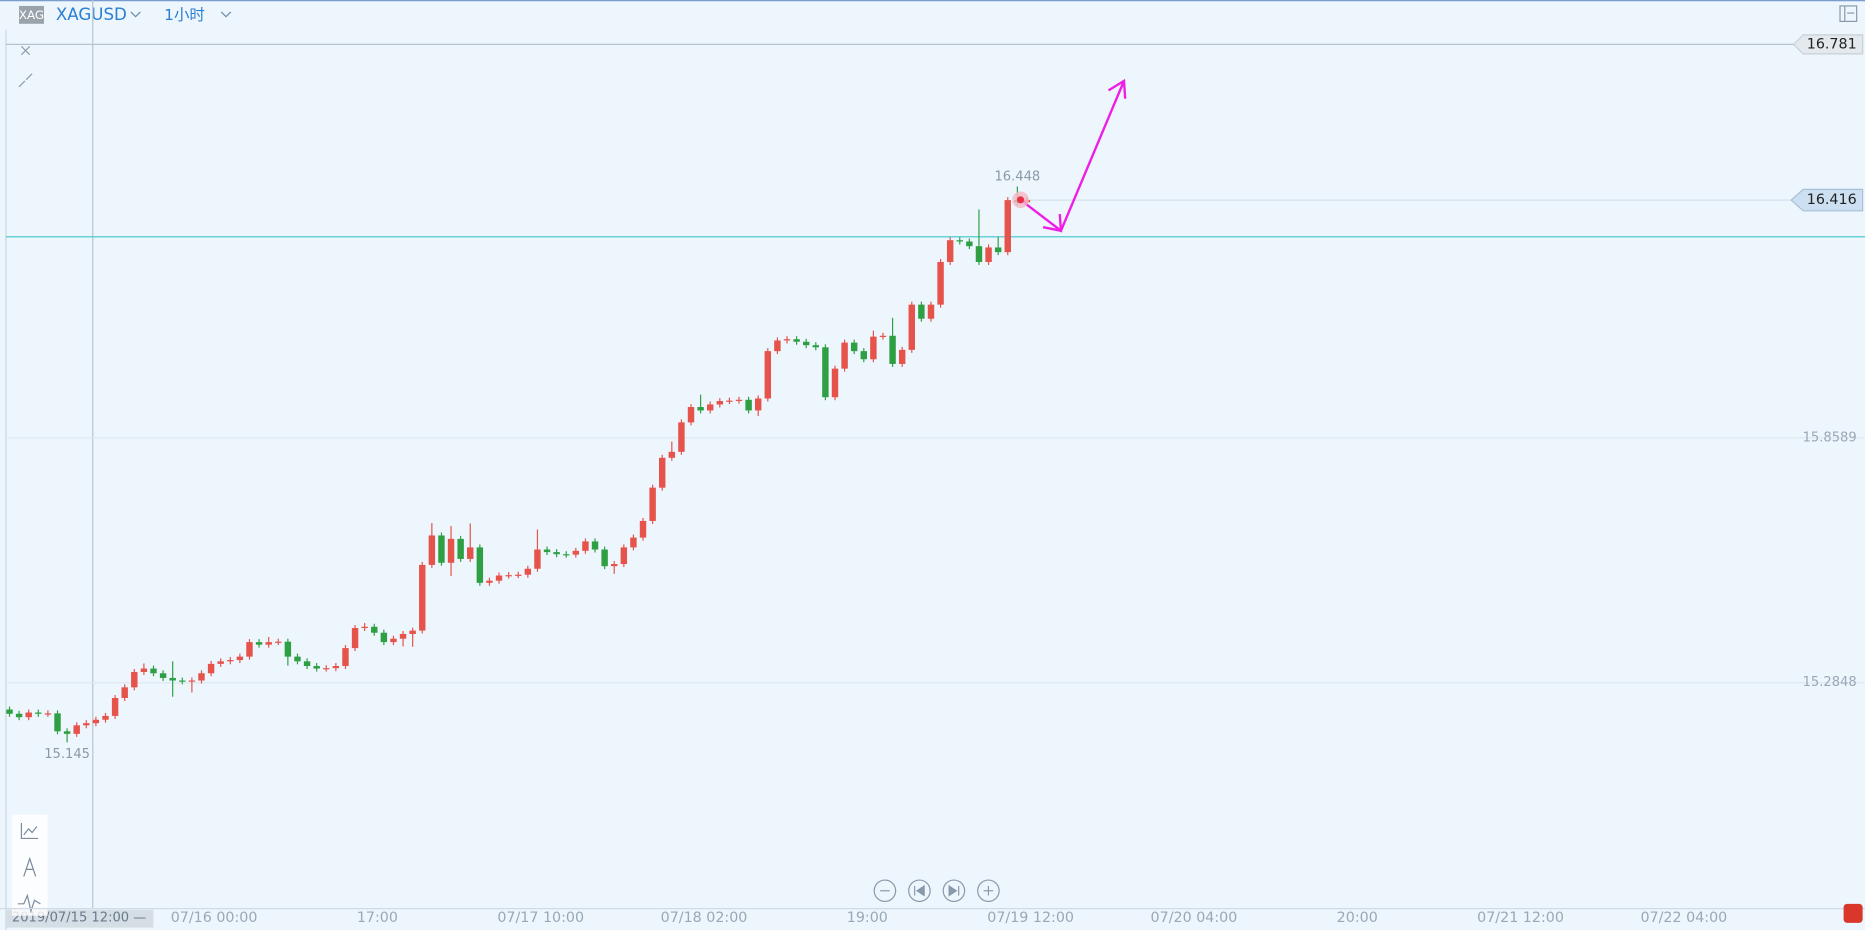 The height and width of the screenshot is (930, 1865). I want to click on y-tick-label: 15.2848, so click(1830, 682).